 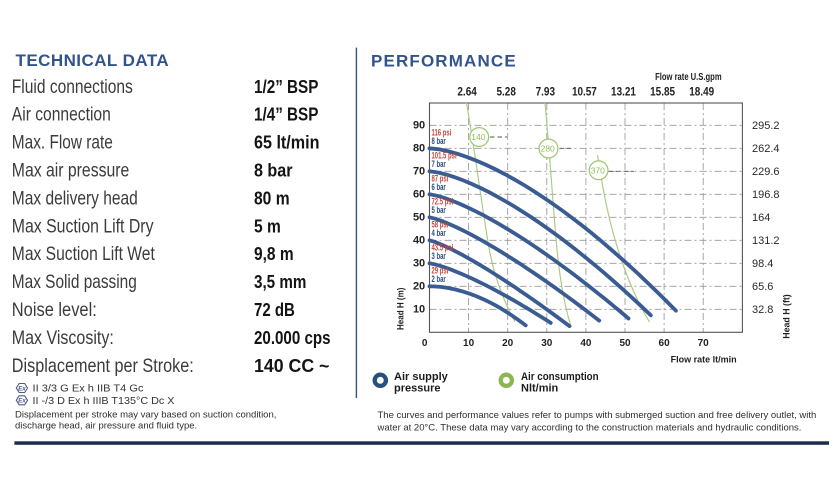 I want to click on svg-text: 5.28, so click(x=507, y=91).